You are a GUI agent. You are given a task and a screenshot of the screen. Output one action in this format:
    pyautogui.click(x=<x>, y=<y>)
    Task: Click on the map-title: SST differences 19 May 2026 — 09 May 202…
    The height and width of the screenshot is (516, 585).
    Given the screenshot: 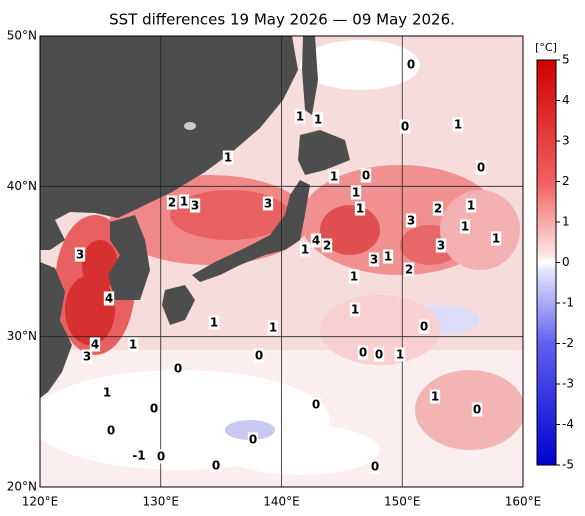 What is the action you would take?
    pyautogui.click(x=282, y=20)
    